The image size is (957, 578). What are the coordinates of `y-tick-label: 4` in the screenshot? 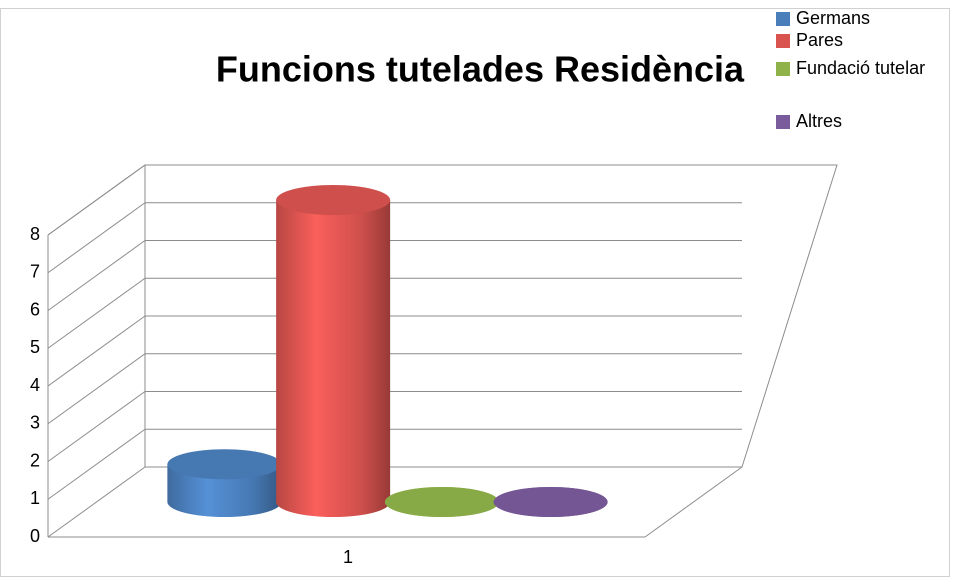 It's located at (35, 385).